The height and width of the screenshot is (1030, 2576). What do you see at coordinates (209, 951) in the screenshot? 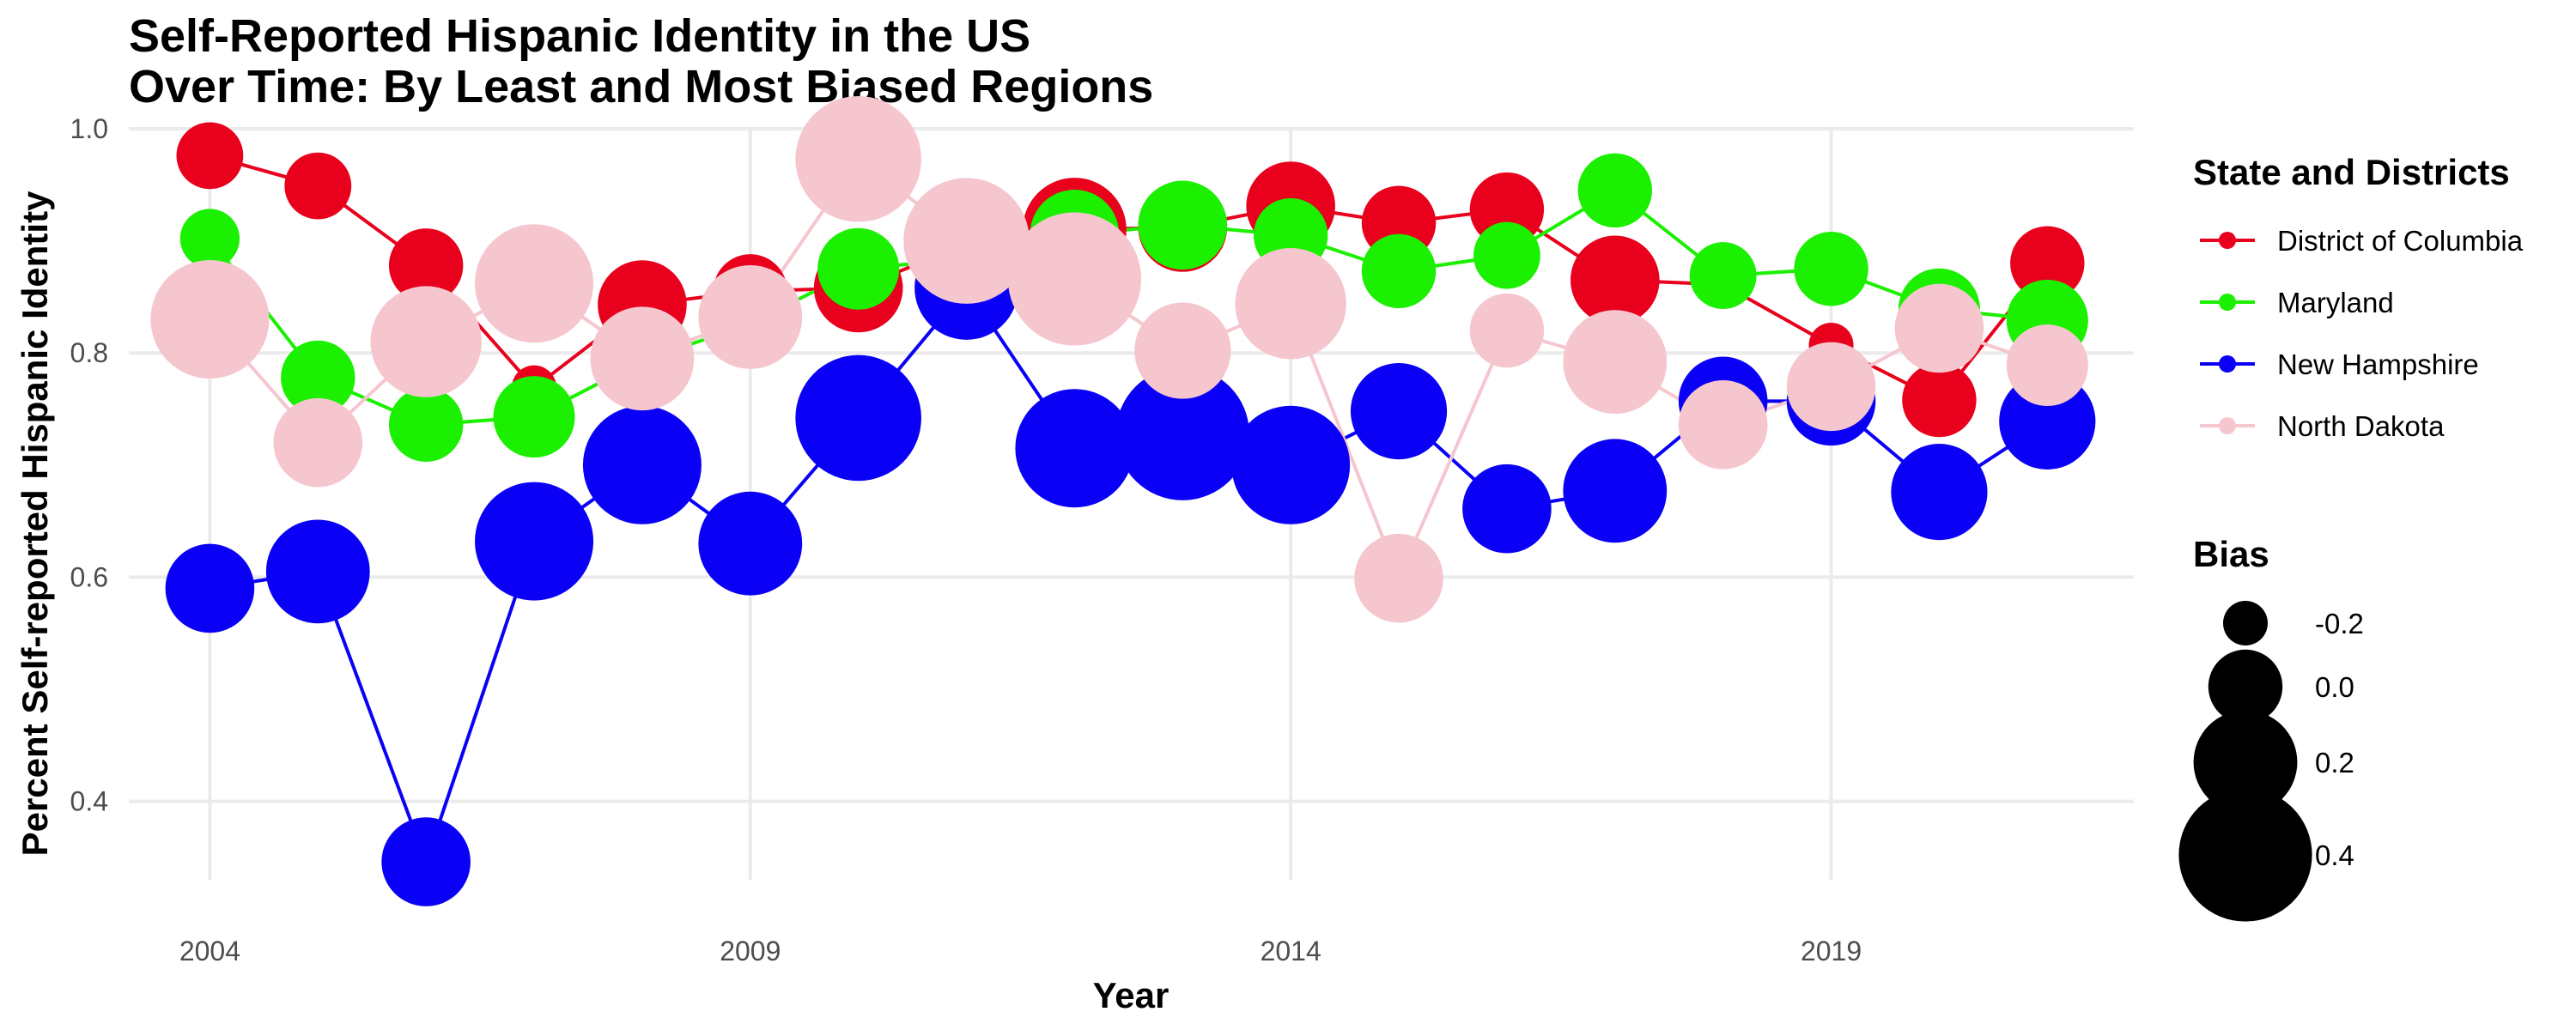
I see `x-tick-label: 2004` at bounding box center [209, 951].